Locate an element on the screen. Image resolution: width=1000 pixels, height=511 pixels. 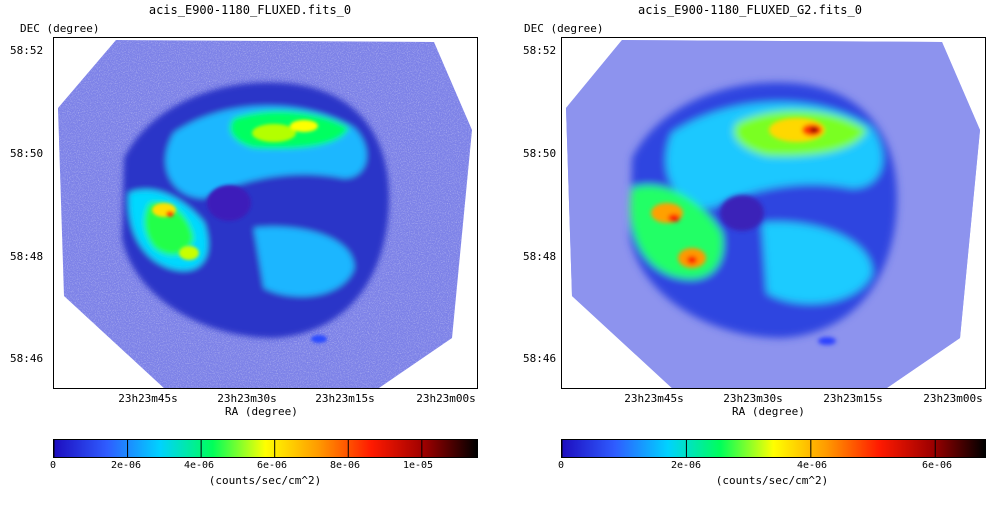
colorbar-tick-label: 1e-05 is located at coordinates (418, 465).